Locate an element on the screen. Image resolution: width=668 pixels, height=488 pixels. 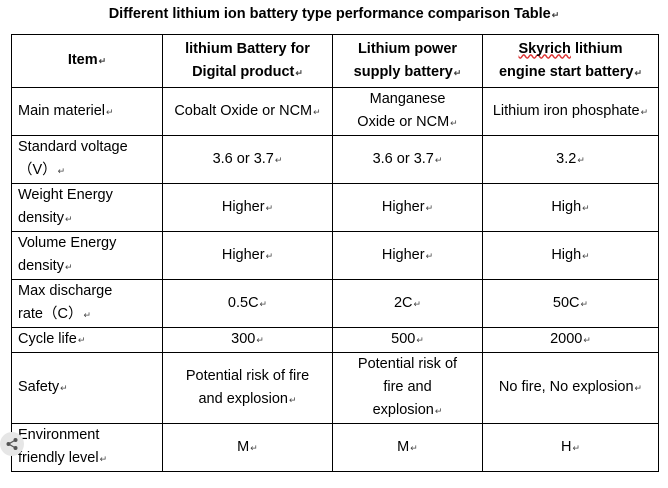
header-digital-product: lithium Battery for Digital product↵ is located at coordinates (247, 61).